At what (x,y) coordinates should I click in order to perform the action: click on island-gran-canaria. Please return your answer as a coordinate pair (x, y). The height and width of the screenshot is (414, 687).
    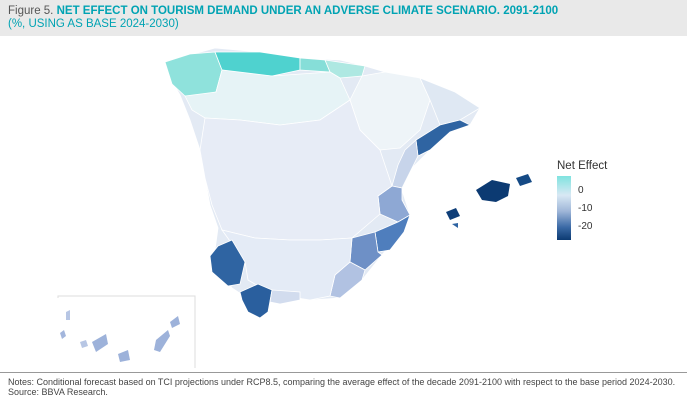
    Looking at the image, I should click on (124, 356).